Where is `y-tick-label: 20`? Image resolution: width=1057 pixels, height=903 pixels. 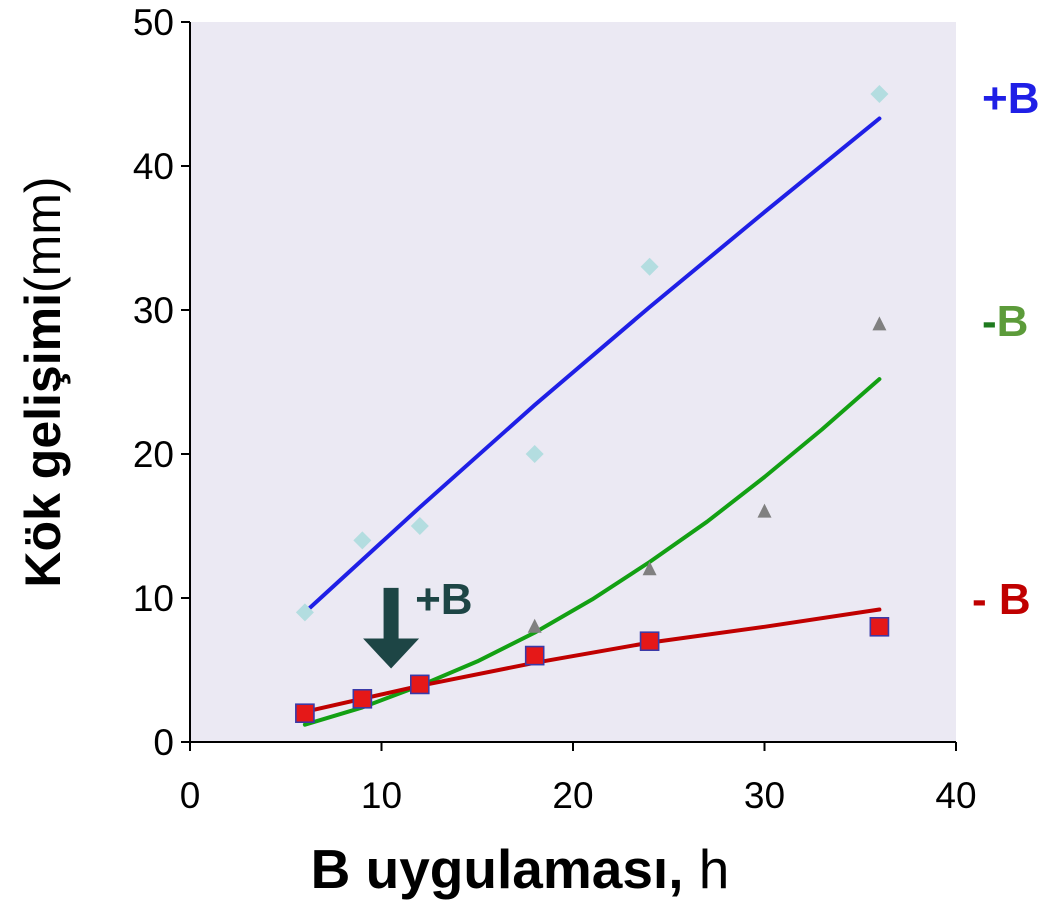
y-tick-label: 20 is located at coordinates (153, 454).